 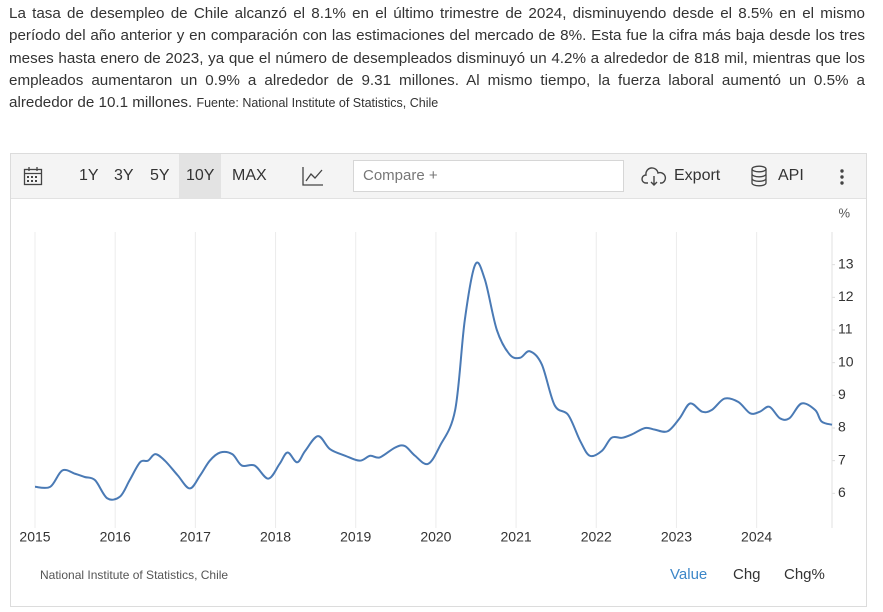 I want to click on x-tick-label: 2023, so click(x=676, y=537).